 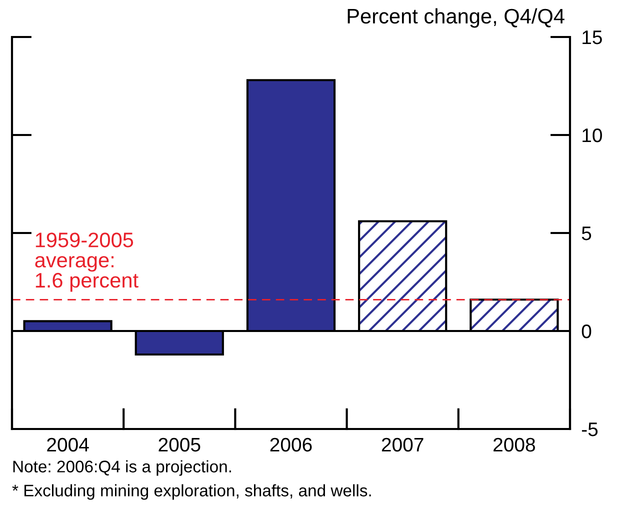 What do you see at coordinates (122, 468) in the screenshot?
I see `text: Note: 2006:Q4 is a projection.` at bounding box center [122, 468].